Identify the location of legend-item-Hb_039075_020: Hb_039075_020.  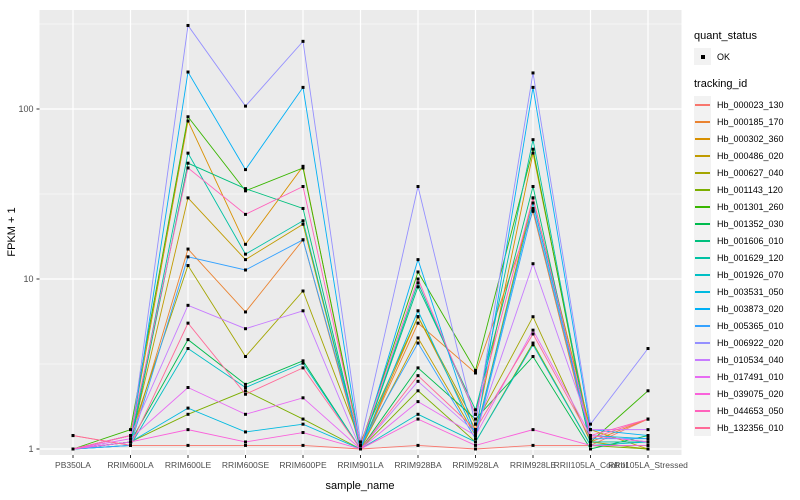
(747, 393).